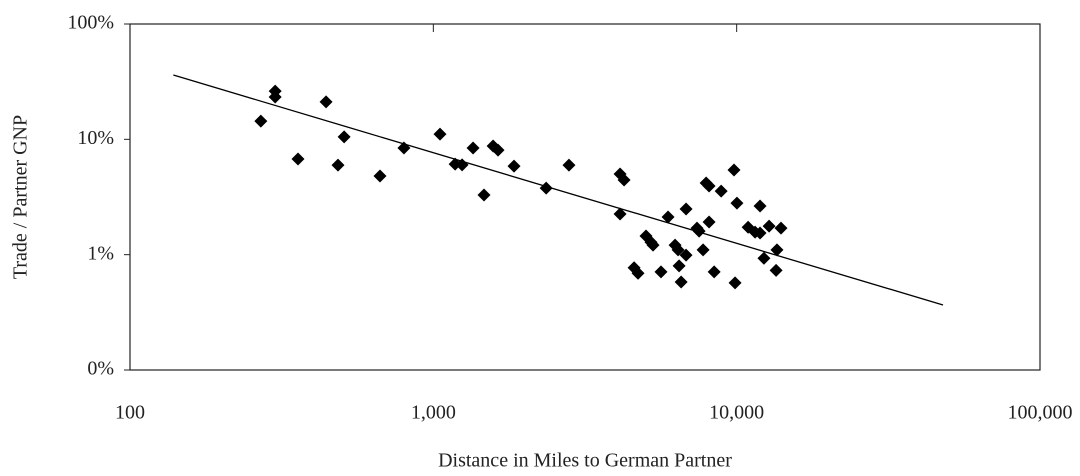  Describe the element at coordinates (100, 253) in the screenshot. I see `y-tick-label: 1%` at that location.